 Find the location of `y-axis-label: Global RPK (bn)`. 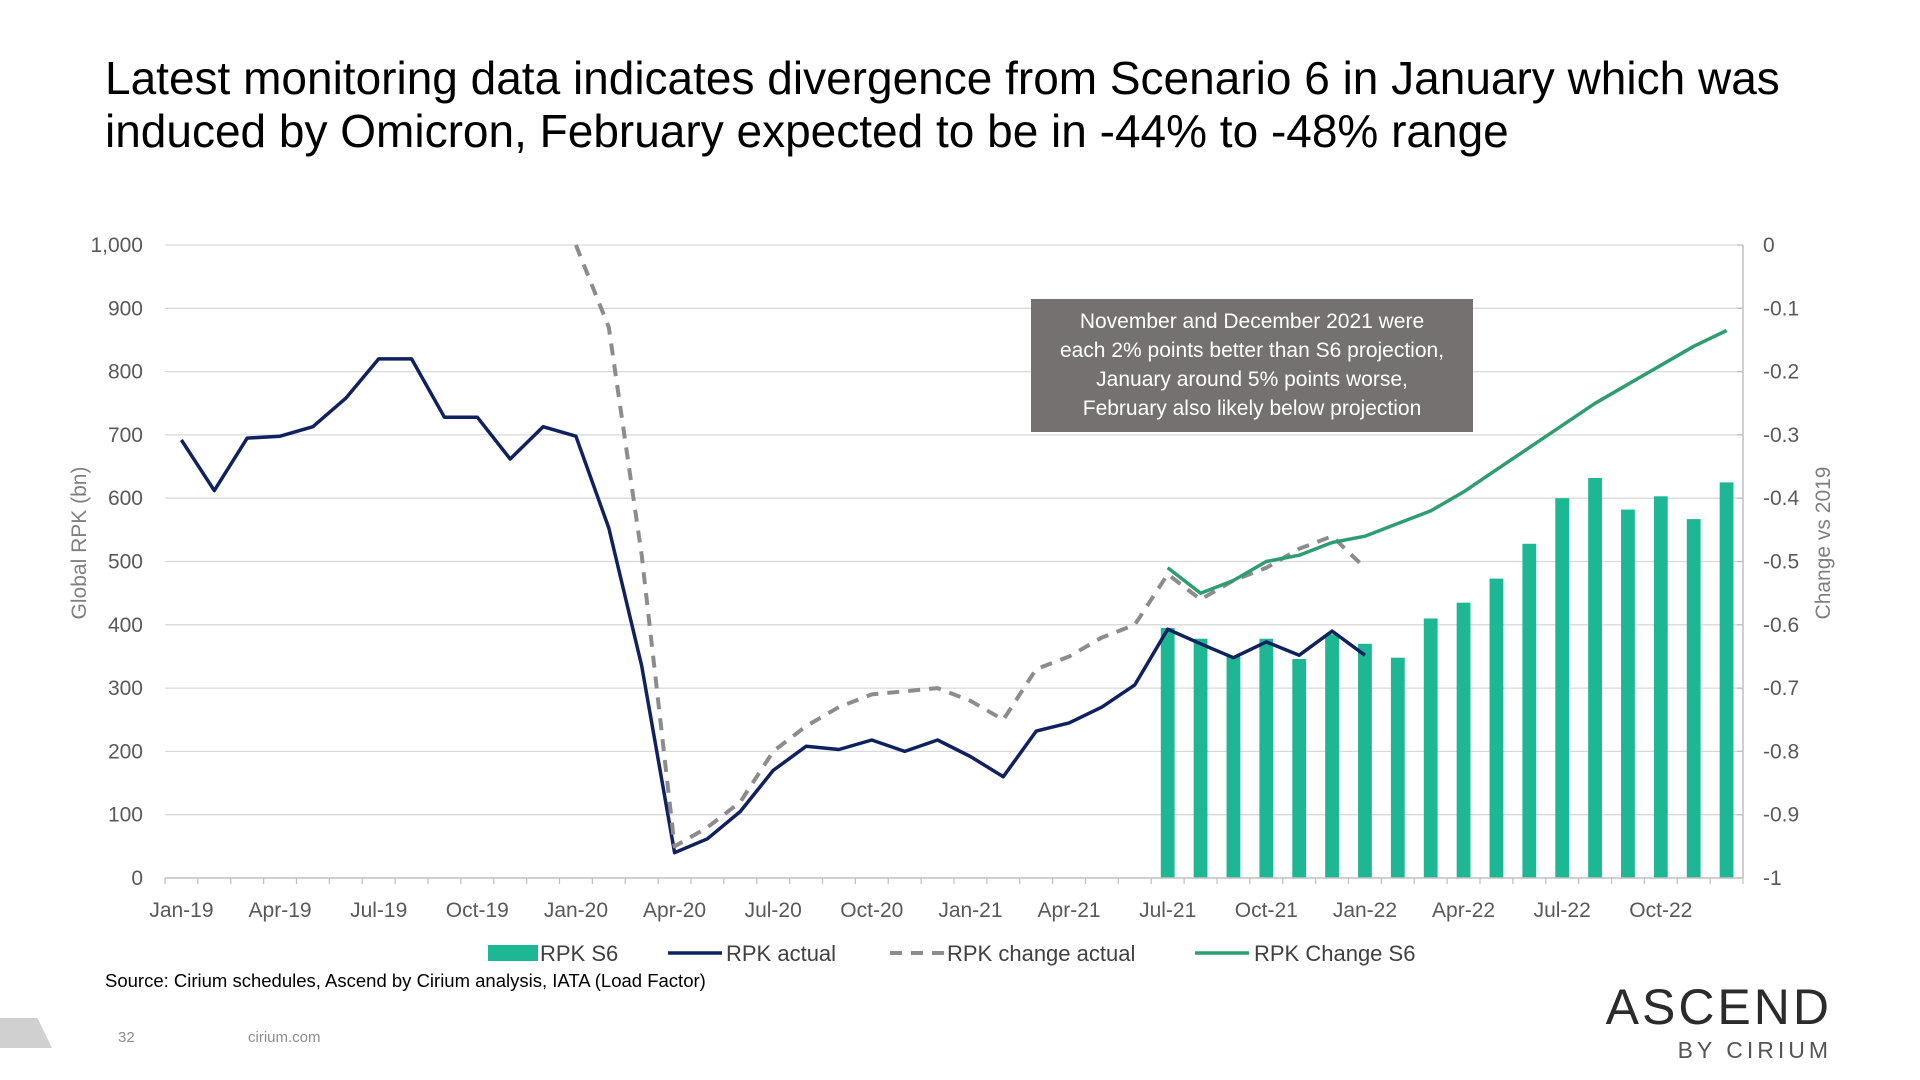

y-axis-label: Global RPK (bn) is located at coordinates (79, 543).